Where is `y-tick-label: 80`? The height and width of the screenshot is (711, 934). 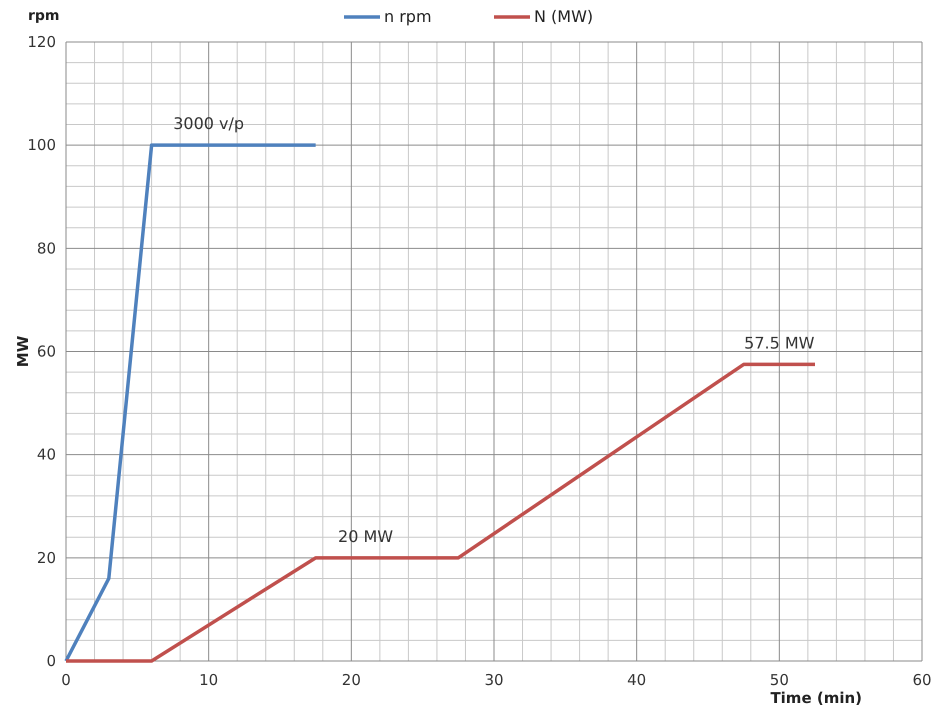 y-tick-label: 80 is located at coordinates (46, 248).